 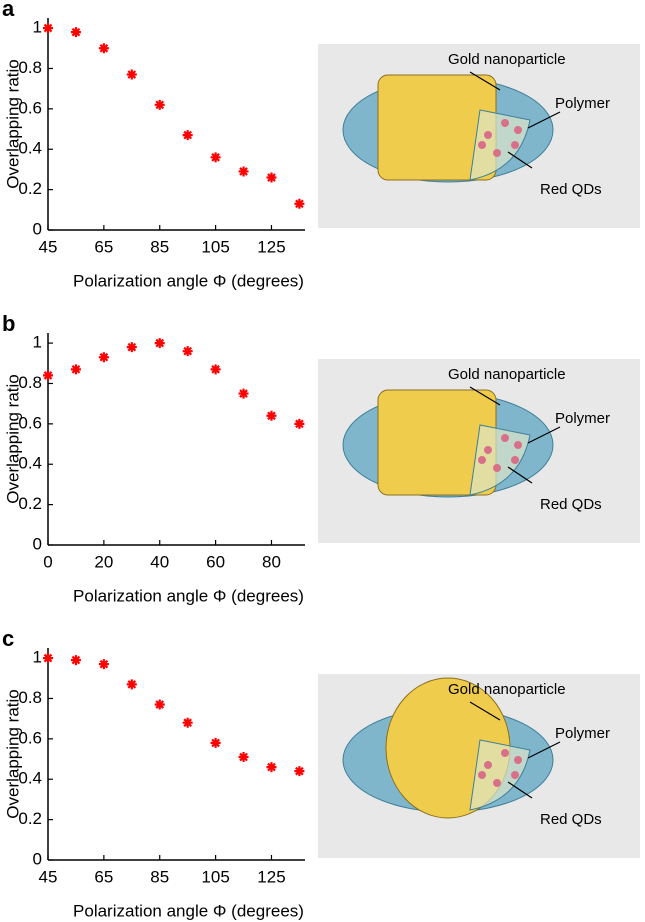 What do you see at coordinates (48, 246) in the screenshot?
I see `x-tick-label: 45` at bounding box center [48, 246].